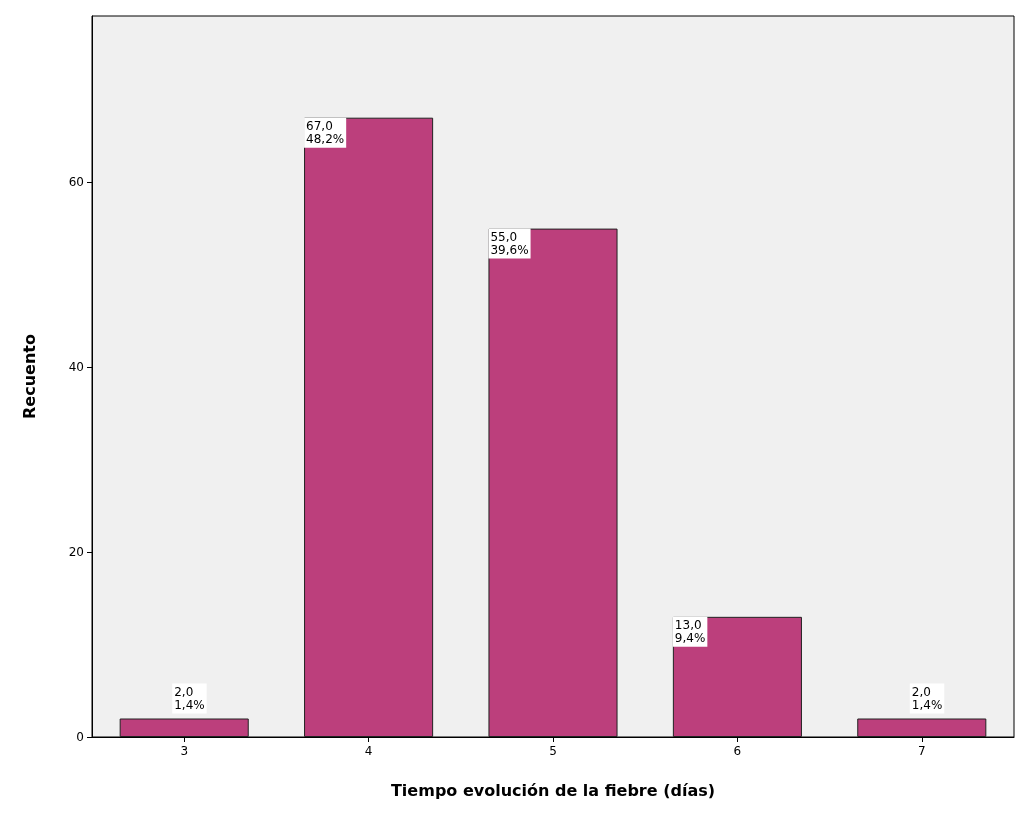 Image resolution: width=1034 pixels, height=823 pixels. What do you see at coordinates (690, 632) in the screenshot?
I see `data-label: 13,0 9,4%` at bounding box center [690, 632].